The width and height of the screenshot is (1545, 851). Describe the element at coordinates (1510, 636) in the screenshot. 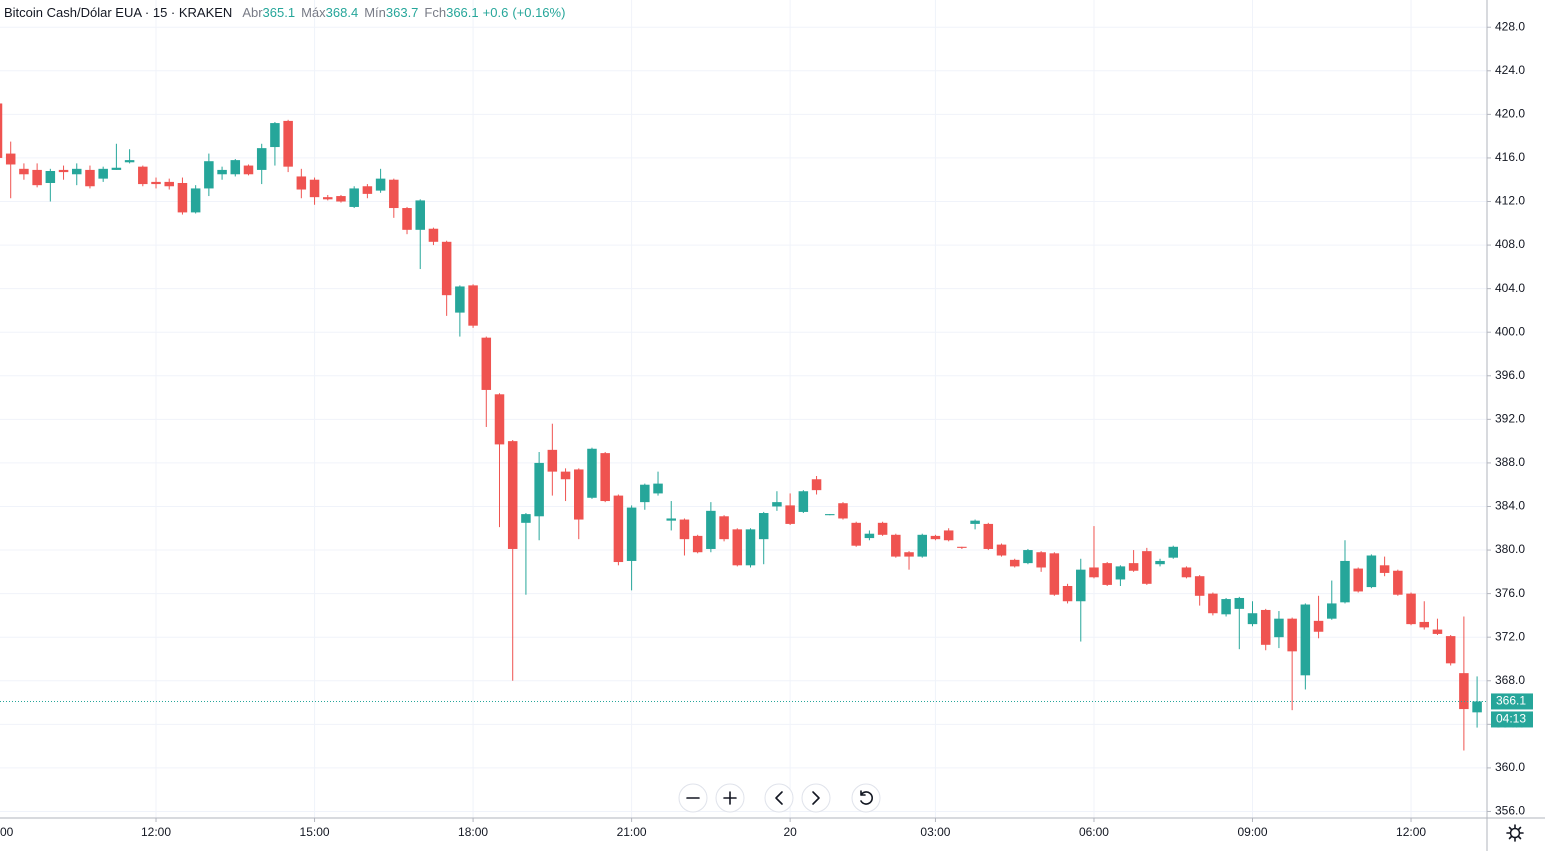

I see `y-tick-label: 372.0` at that location.